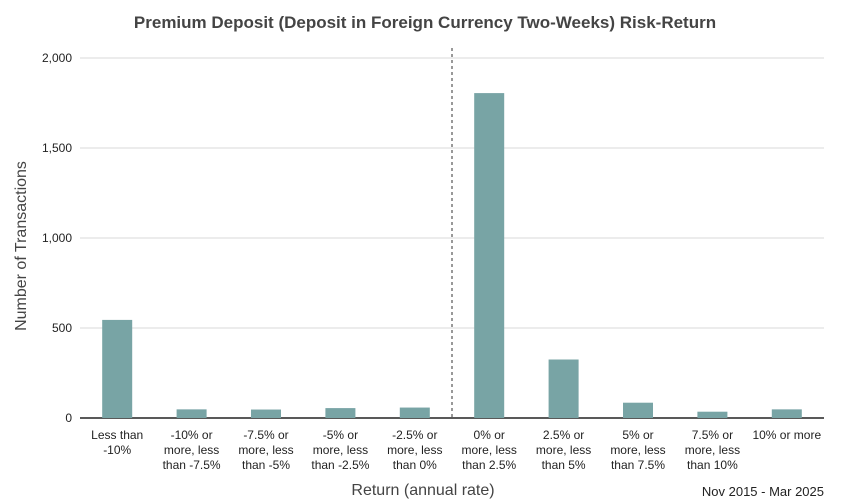  I want to click on y-tick-label: 2,000, so click(57, 58).